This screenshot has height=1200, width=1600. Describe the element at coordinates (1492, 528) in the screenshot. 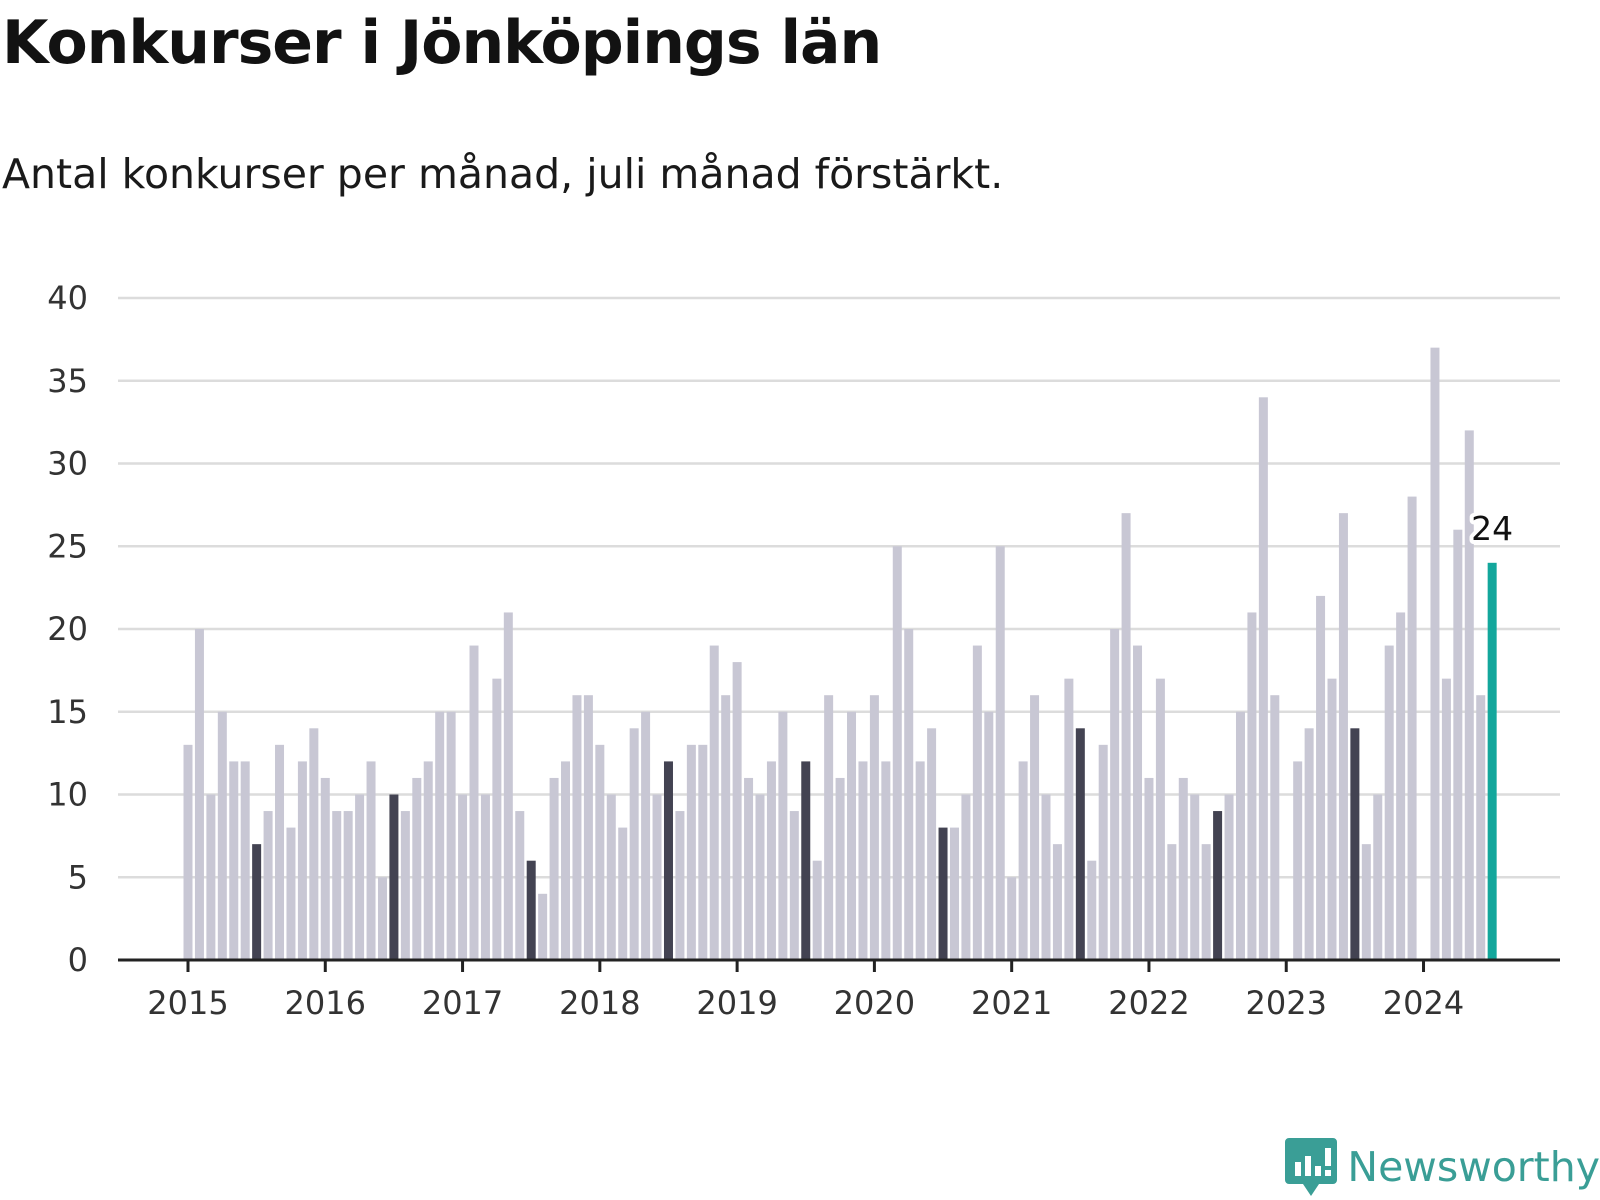

I see `latest-value-label: 24` at that location.